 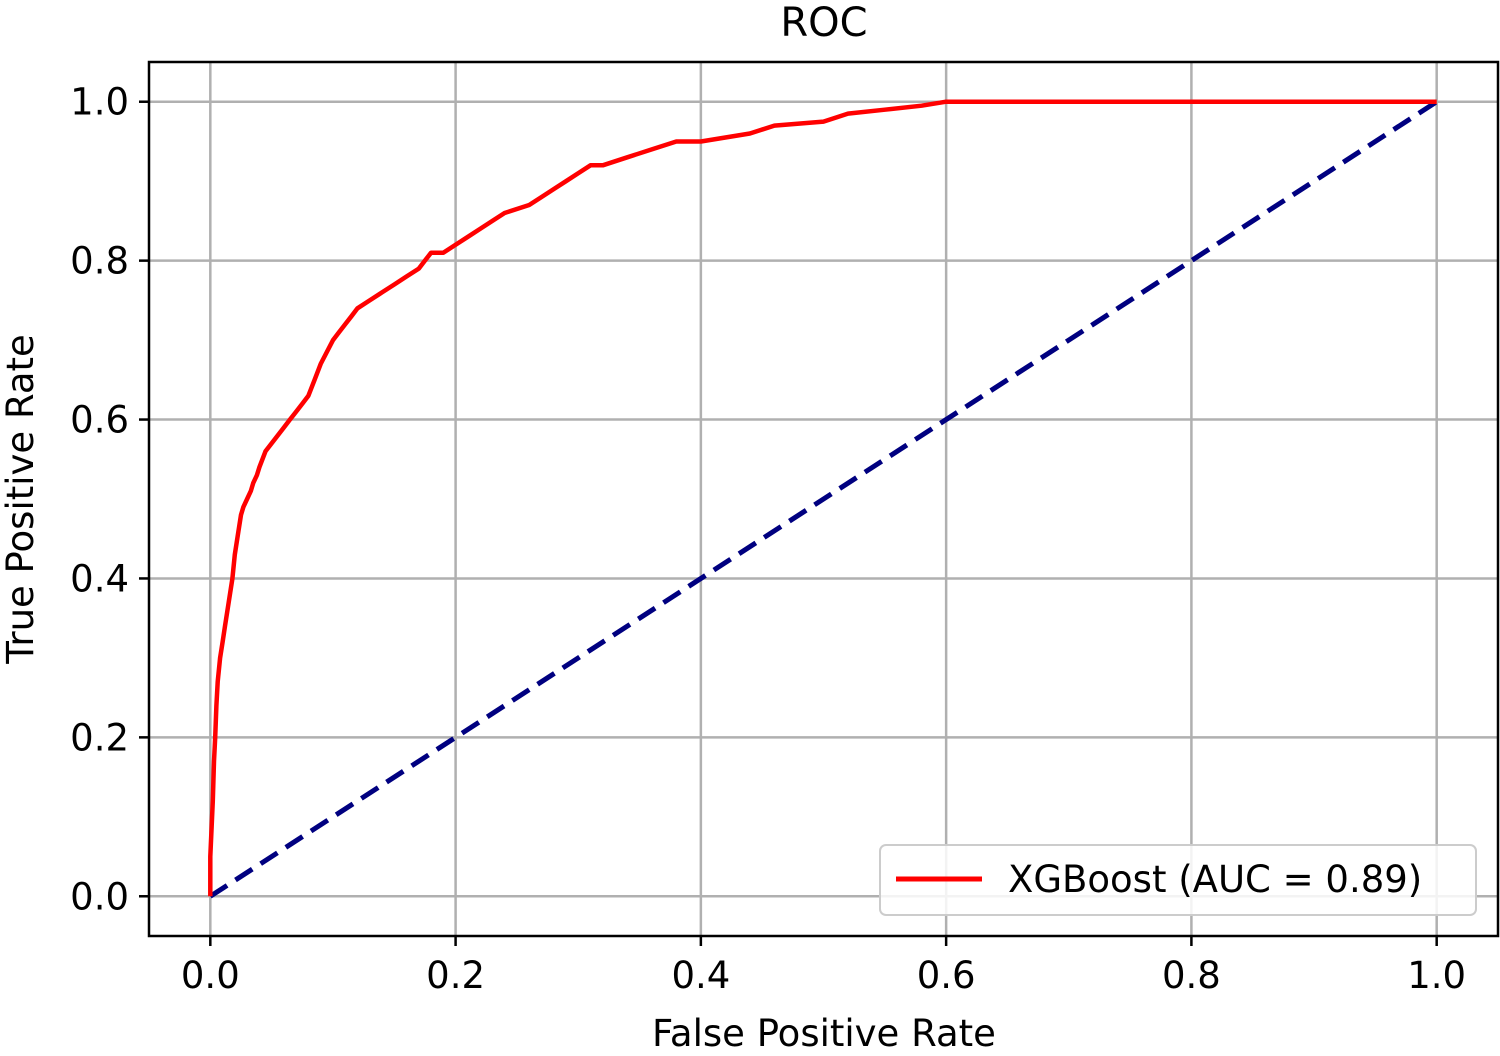 I want to click on x-tick-label: 0.4, so click(x=700, y=975).